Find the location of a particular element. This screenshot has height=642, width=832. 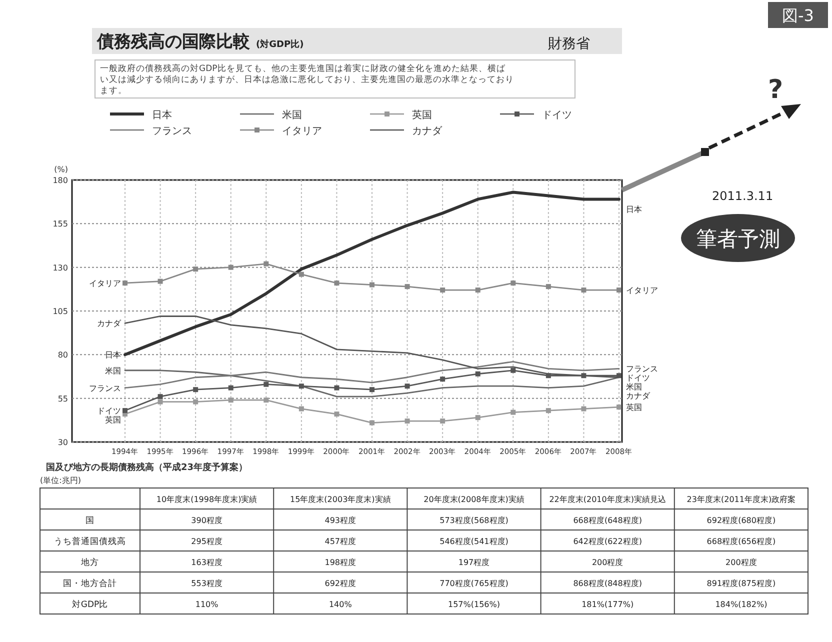

category-label: 22年度末(2010年度末)実績見込 is located at coordinates (607, 499).